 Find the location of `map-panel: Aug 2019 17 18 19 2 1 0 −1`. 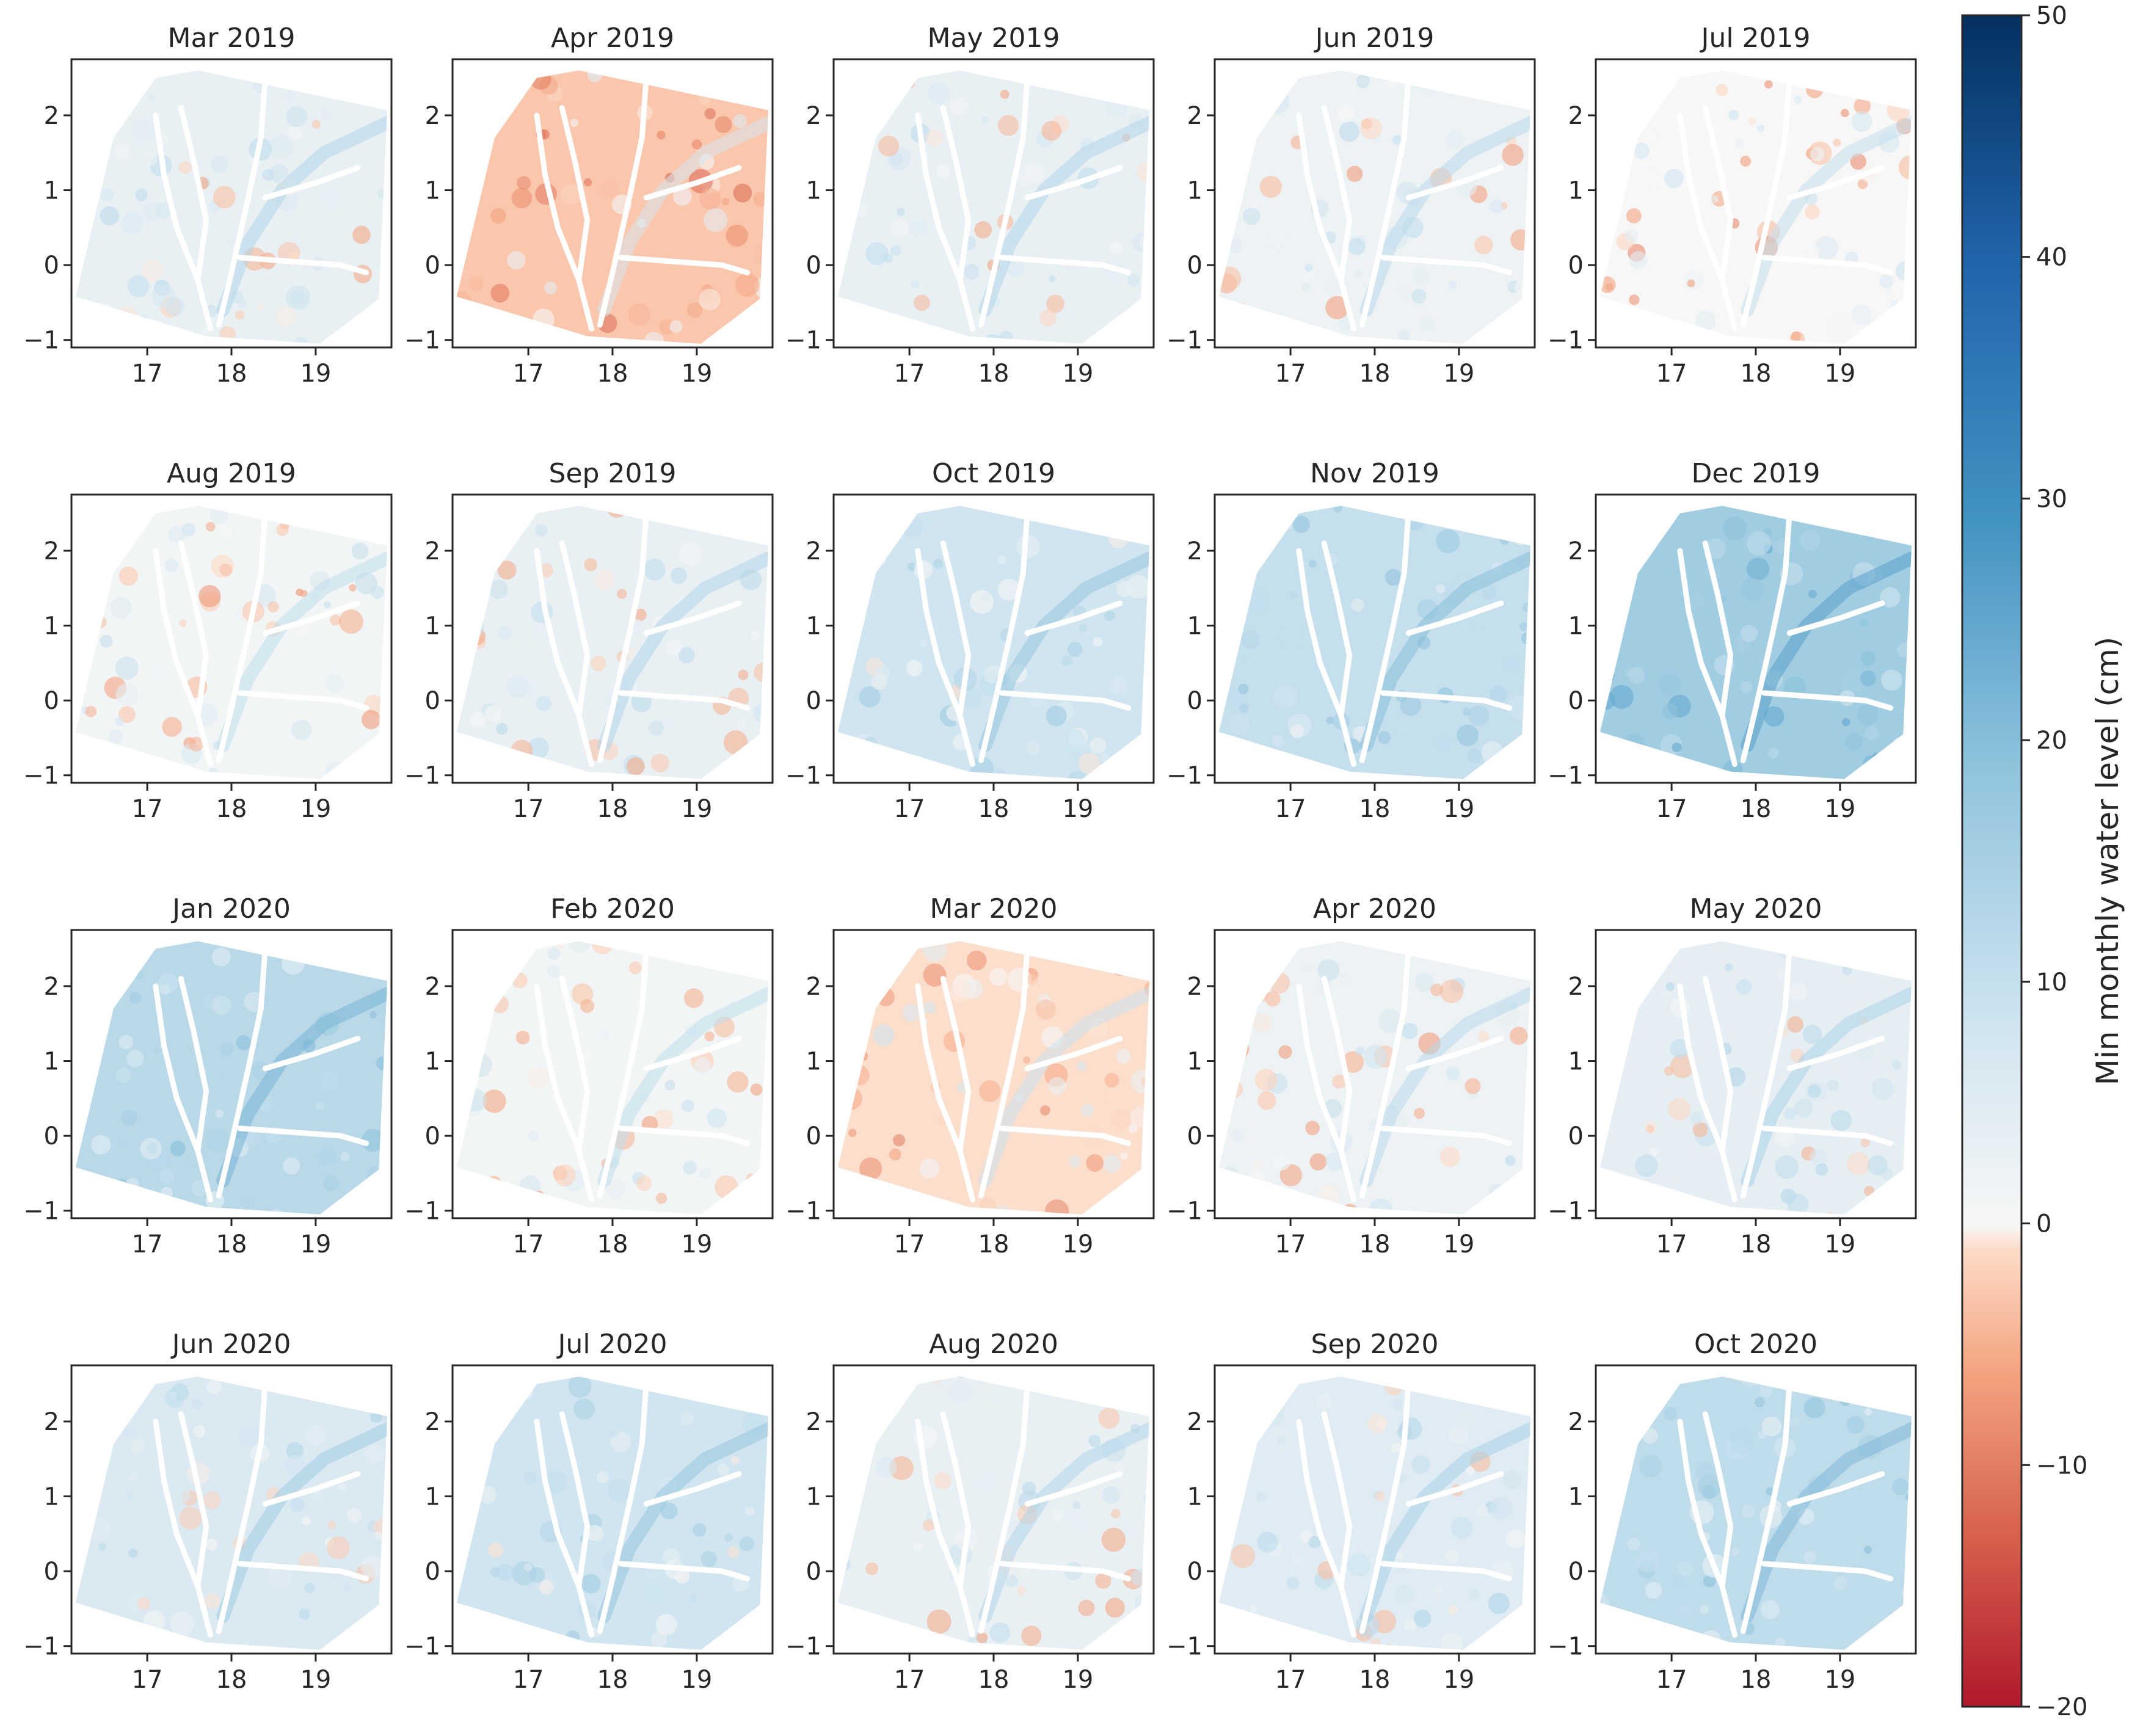

map-panel: Aug 2019 17 18 19 2 1 0 −1 is located at coordinates (208, 640).